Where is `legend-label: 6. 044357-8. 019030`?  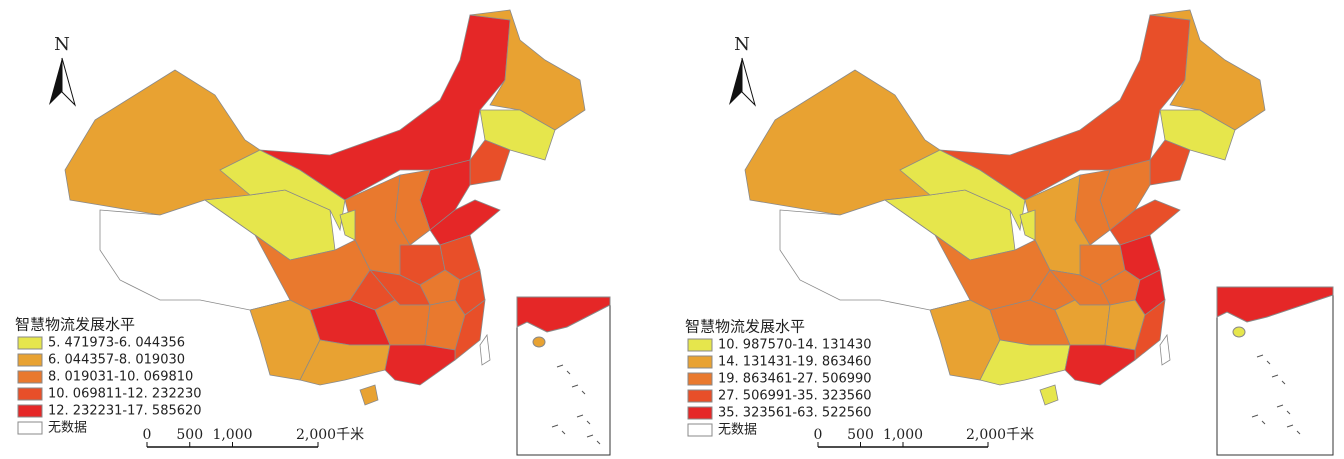
legend-label: 6. 044357-8. 019030 is located at coordinates (116, 360).